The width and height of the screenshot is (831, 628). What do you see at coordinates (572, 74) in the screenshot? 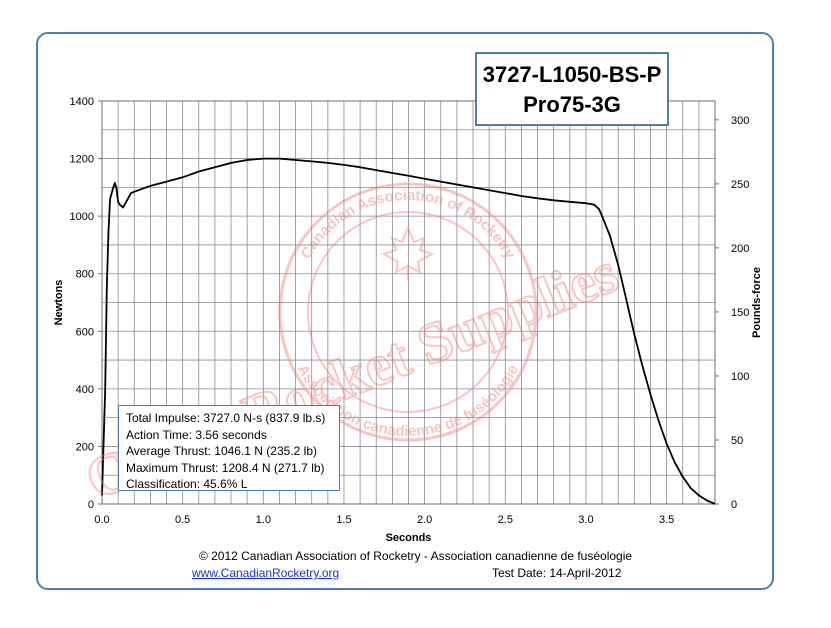
I see `motor-designation: 3727-L1050-BS-P` at bounding box center [572, 74].